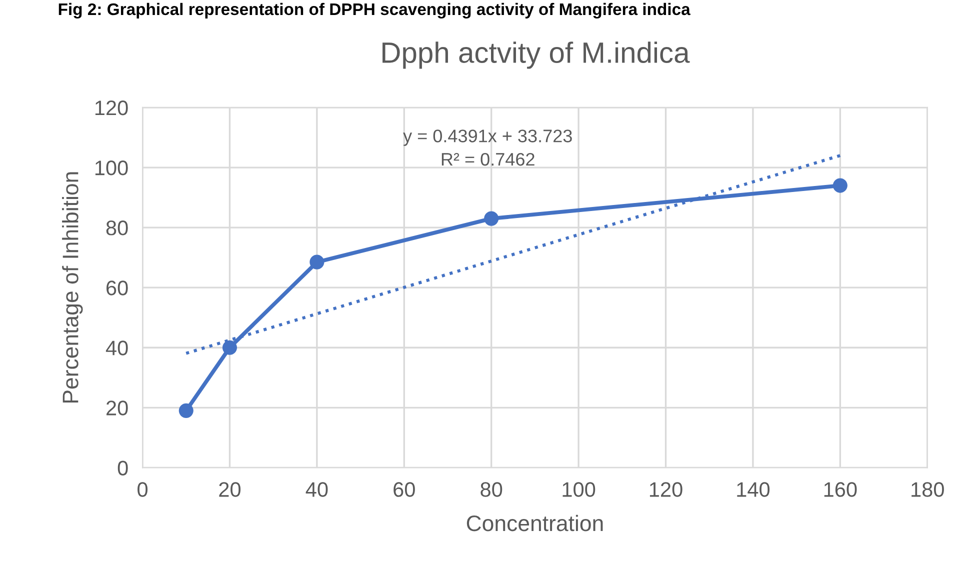 The height and width of the screenshot is (581, 963). Describe the element at coordinates (536, 55) in the screenshot. I see `chart-title: Dpph actvity of M.indica` at that location.